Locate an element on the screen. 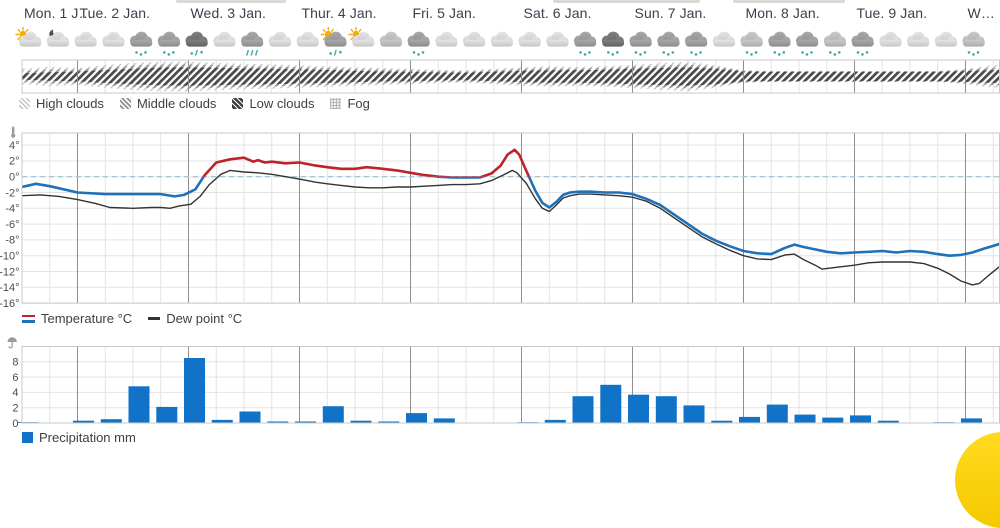 The image size is (1000, 528). temp-axis-tick: -12° is located at coordinates (10, 272).